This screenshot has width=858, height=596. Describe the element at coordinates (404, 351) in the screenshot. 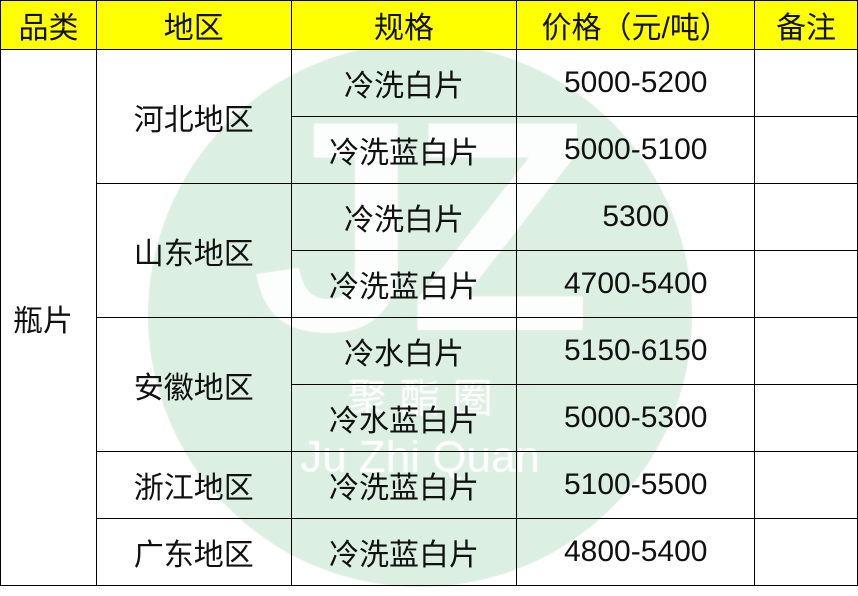

I see `spec-cell: 冷水白片` at that location.